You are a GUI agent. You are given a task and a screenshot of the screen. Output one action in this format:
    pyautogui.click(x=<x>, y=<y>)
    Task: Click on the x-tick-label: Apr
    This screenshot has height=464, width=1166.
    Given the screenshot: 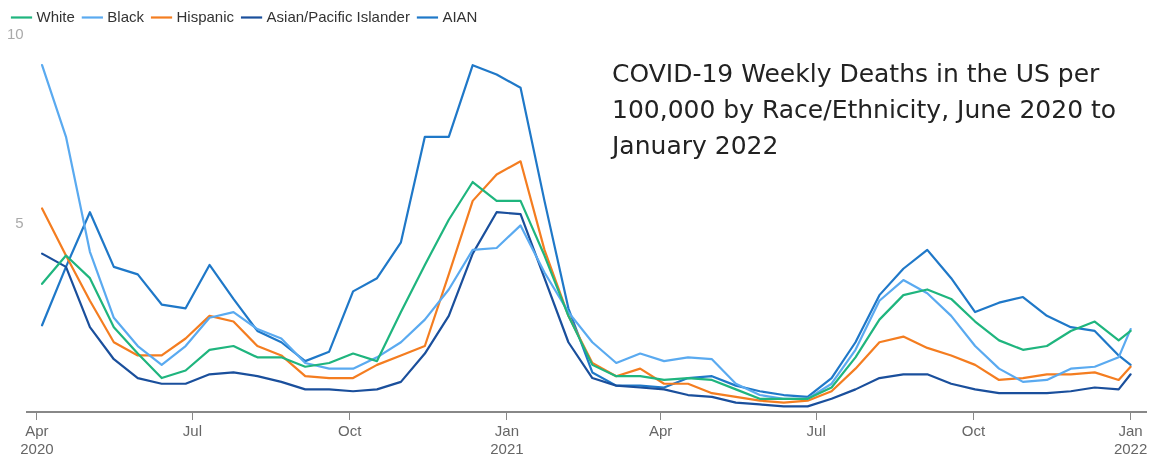 What is the action you would take?
    pyautogui.click(x=661, y=431)
    